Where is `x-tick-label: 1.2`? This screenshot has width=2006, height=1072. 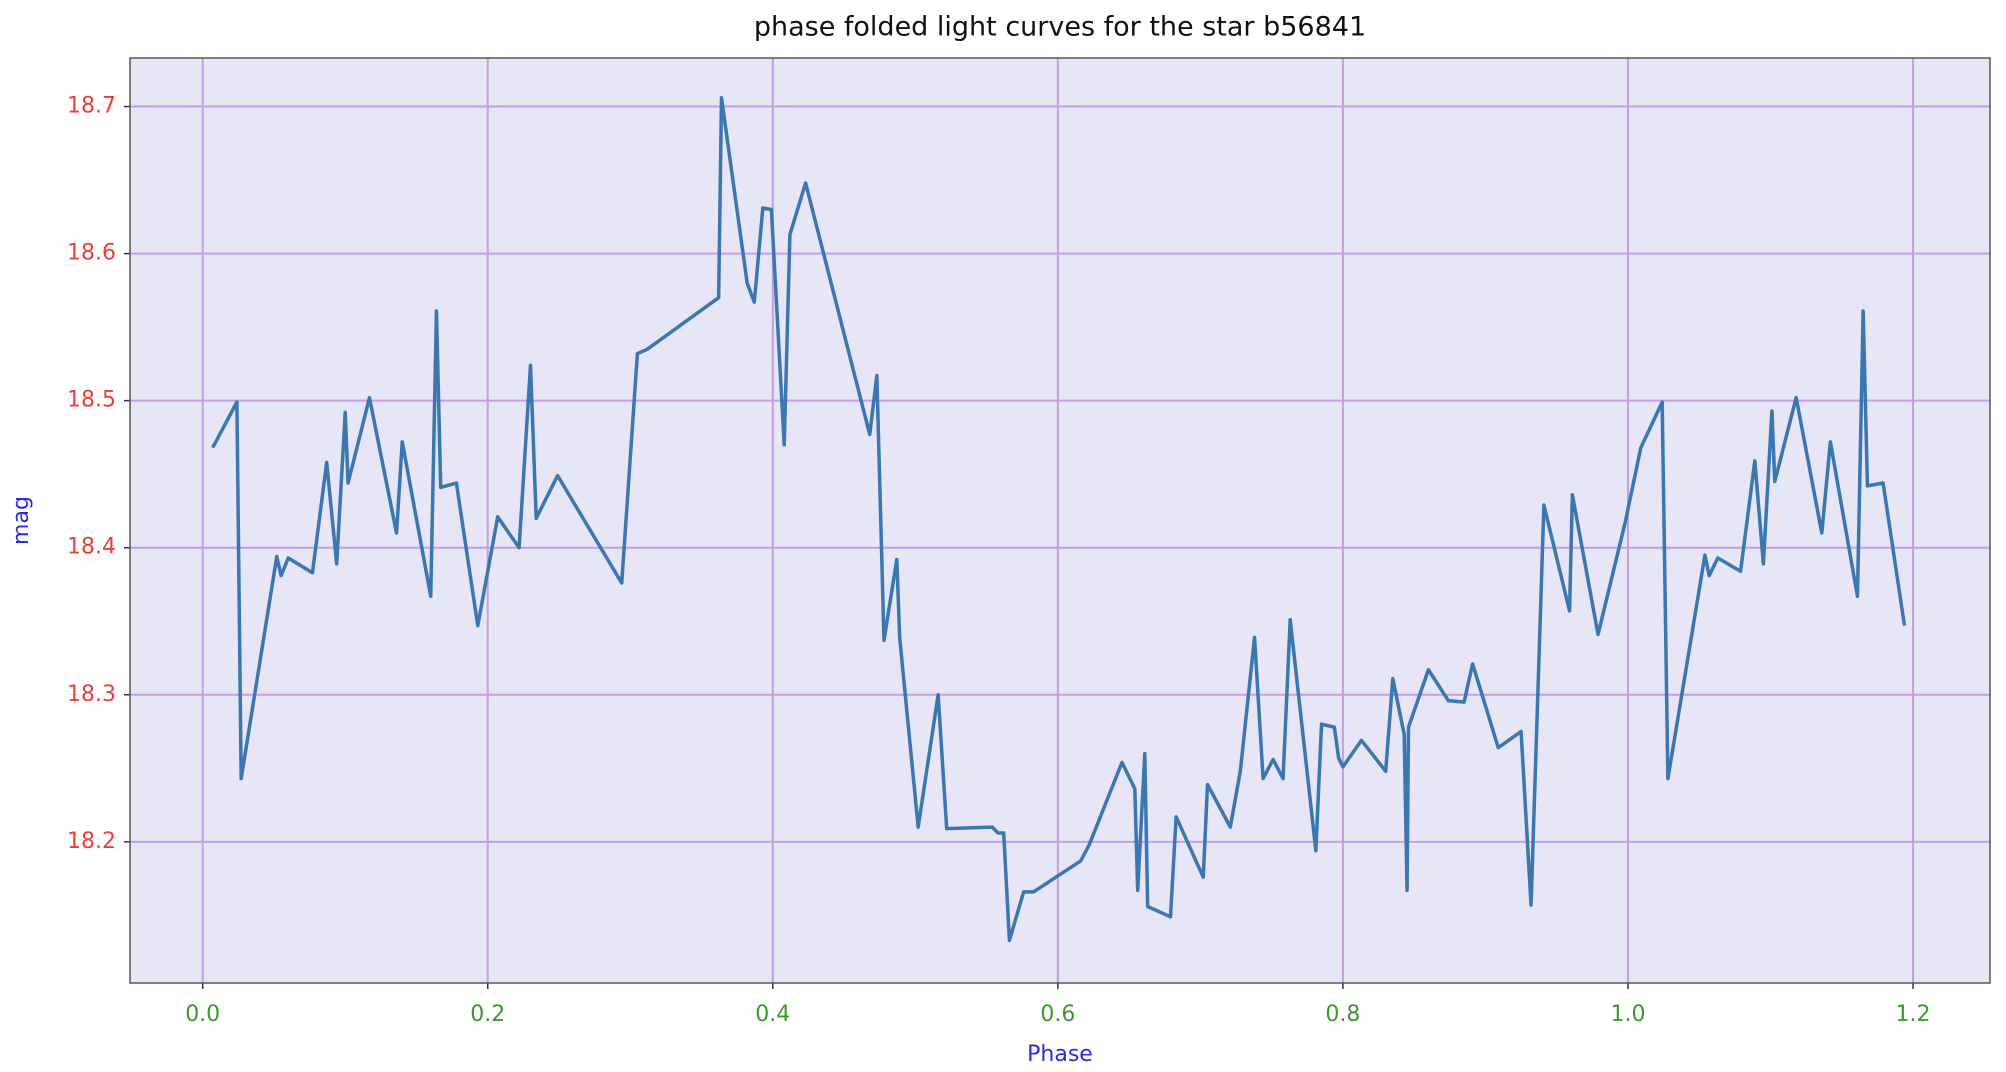 x-tick-label: 1.2 is located at coordinates (1913, 1014).